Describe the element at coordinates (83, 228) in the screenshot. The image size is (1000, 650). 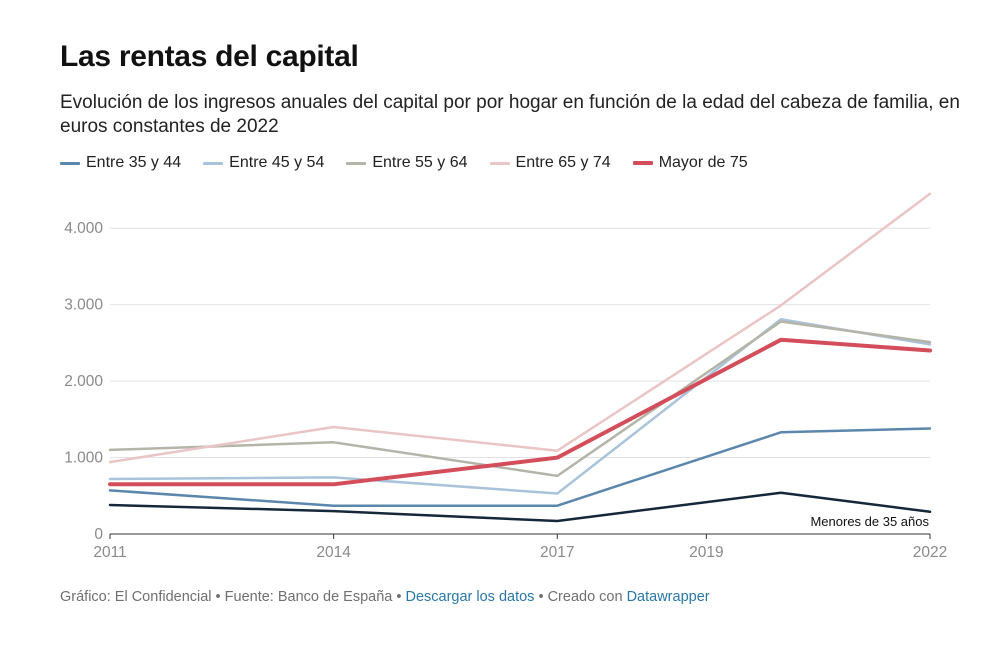
I see `y-tick-label: 4.000` at that location.